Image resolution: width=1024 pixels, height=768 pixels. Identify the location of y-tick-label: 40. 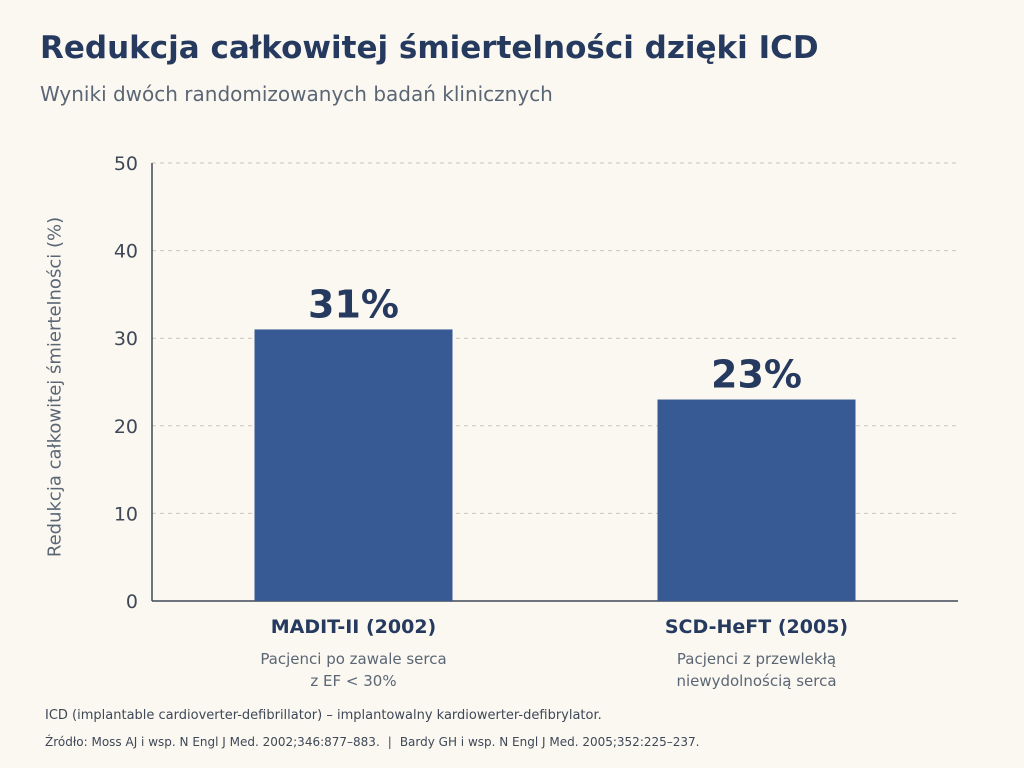
(126, 252).